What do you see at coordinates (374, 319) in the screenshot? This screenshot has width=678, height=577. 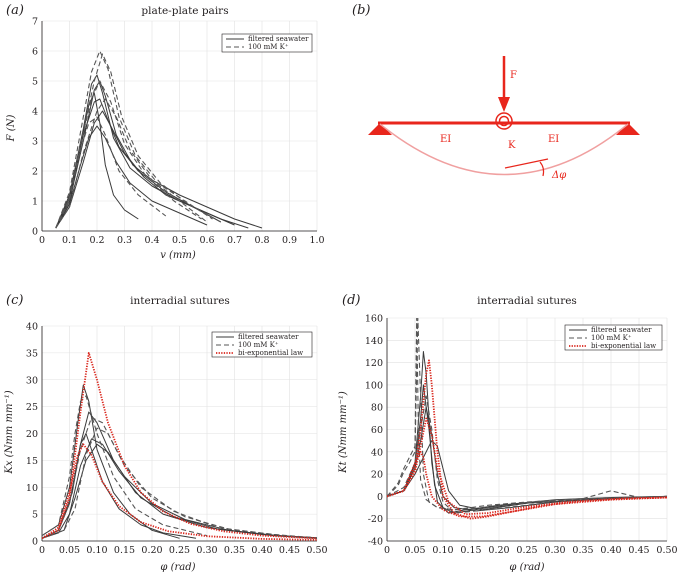 I see `y-tick-label: 160` at bounding box center [374, 319].